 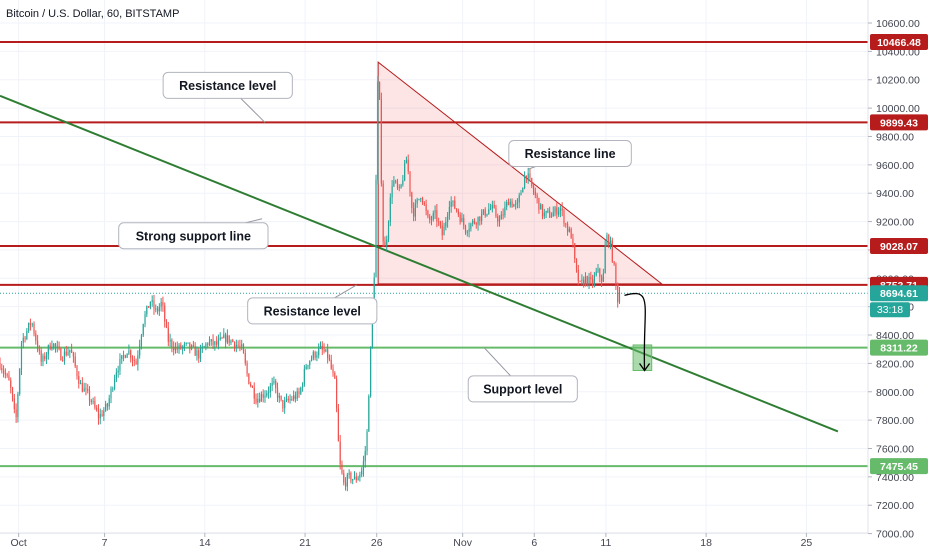 I want to click on target-box, so click(x=642, y=357).